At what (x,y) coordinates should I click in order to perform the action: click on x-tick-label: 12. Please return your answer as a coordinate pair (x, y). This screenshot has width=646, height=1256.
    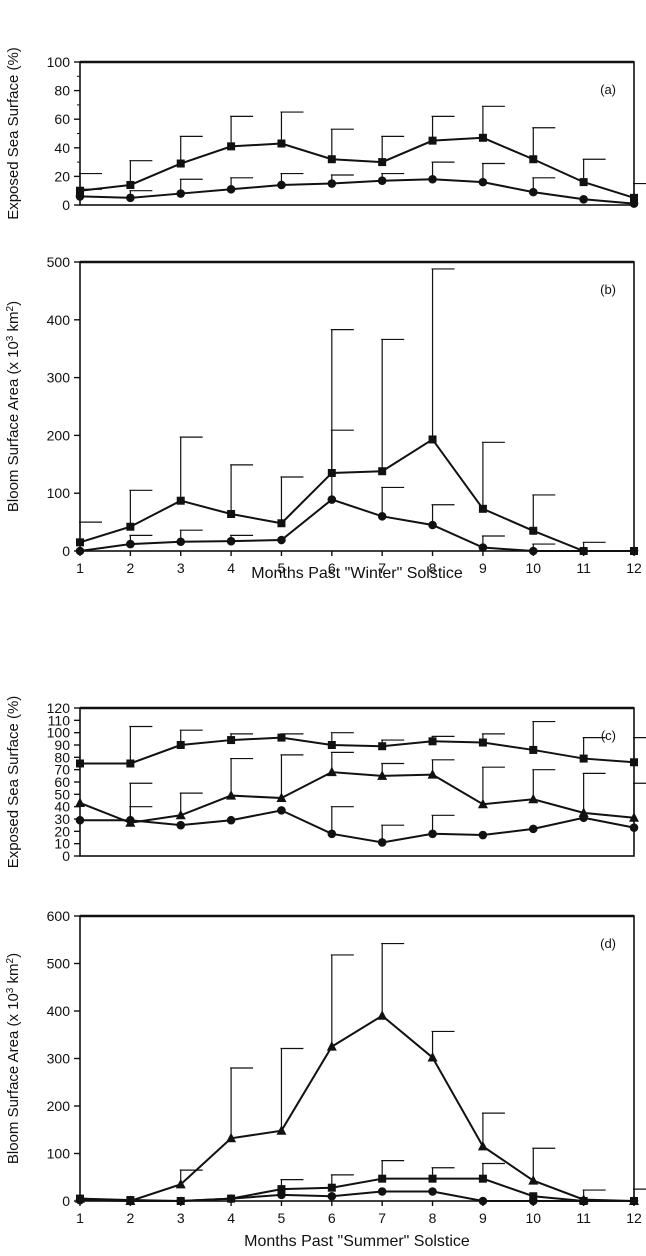
    Looking at the image, I should click on (634, 1218).